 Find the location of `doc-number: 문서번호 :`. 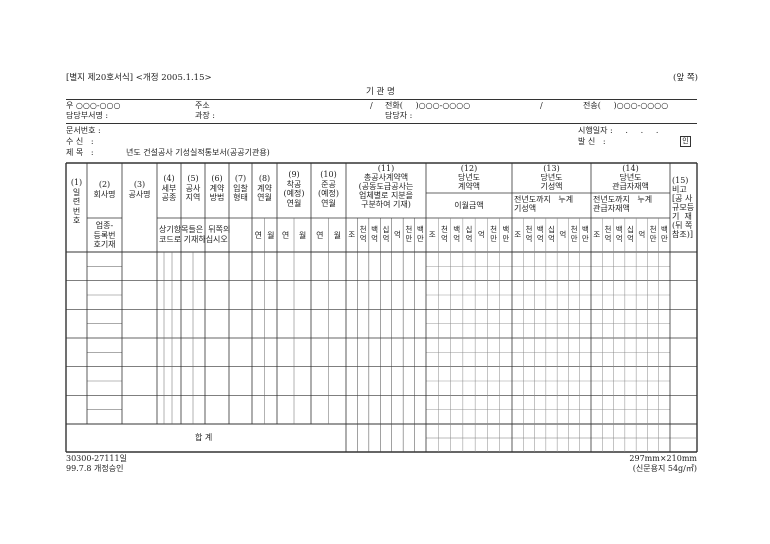

doc-number: 문서번호 : is located at coordinates (83, 130).